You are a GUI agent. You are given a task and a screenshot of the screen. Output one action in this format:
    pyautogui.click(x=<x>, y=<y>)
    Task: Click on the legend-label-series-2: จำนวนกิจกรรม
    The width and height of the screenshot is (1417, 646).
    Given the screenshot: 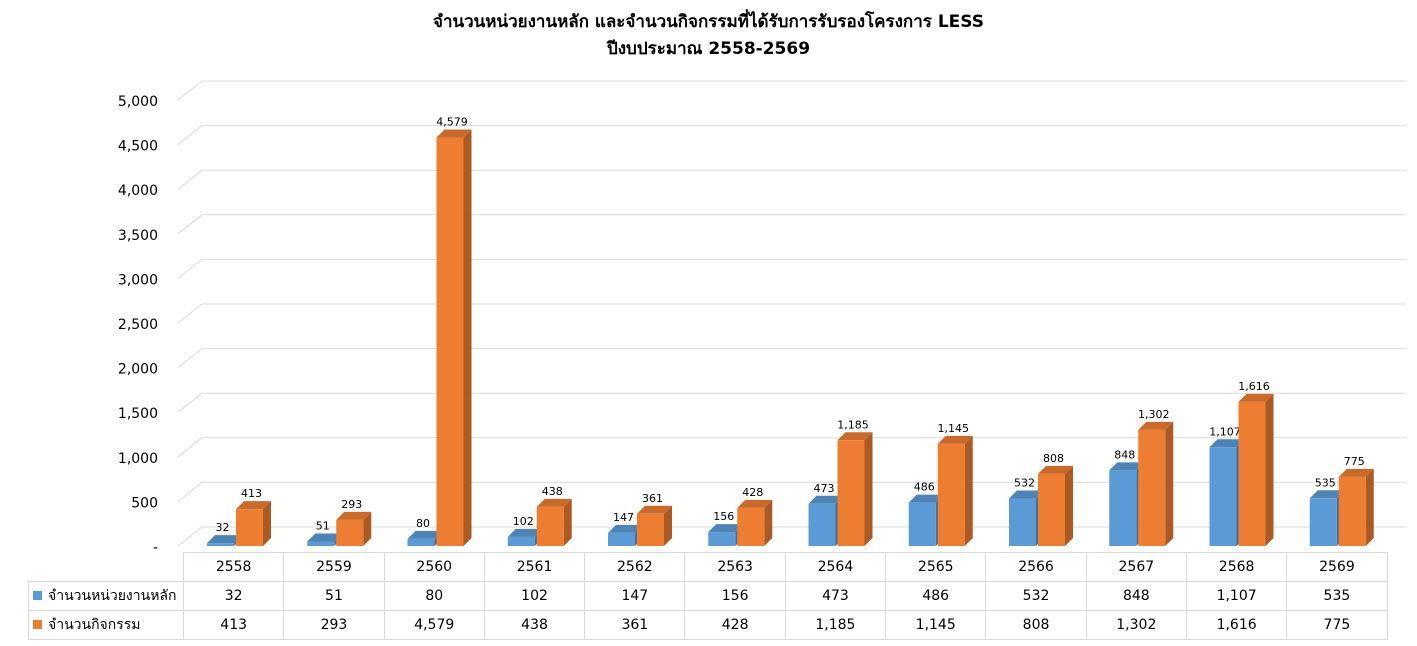 What is the action you would take?
    pyautogui.click(x=94, y=625)
    